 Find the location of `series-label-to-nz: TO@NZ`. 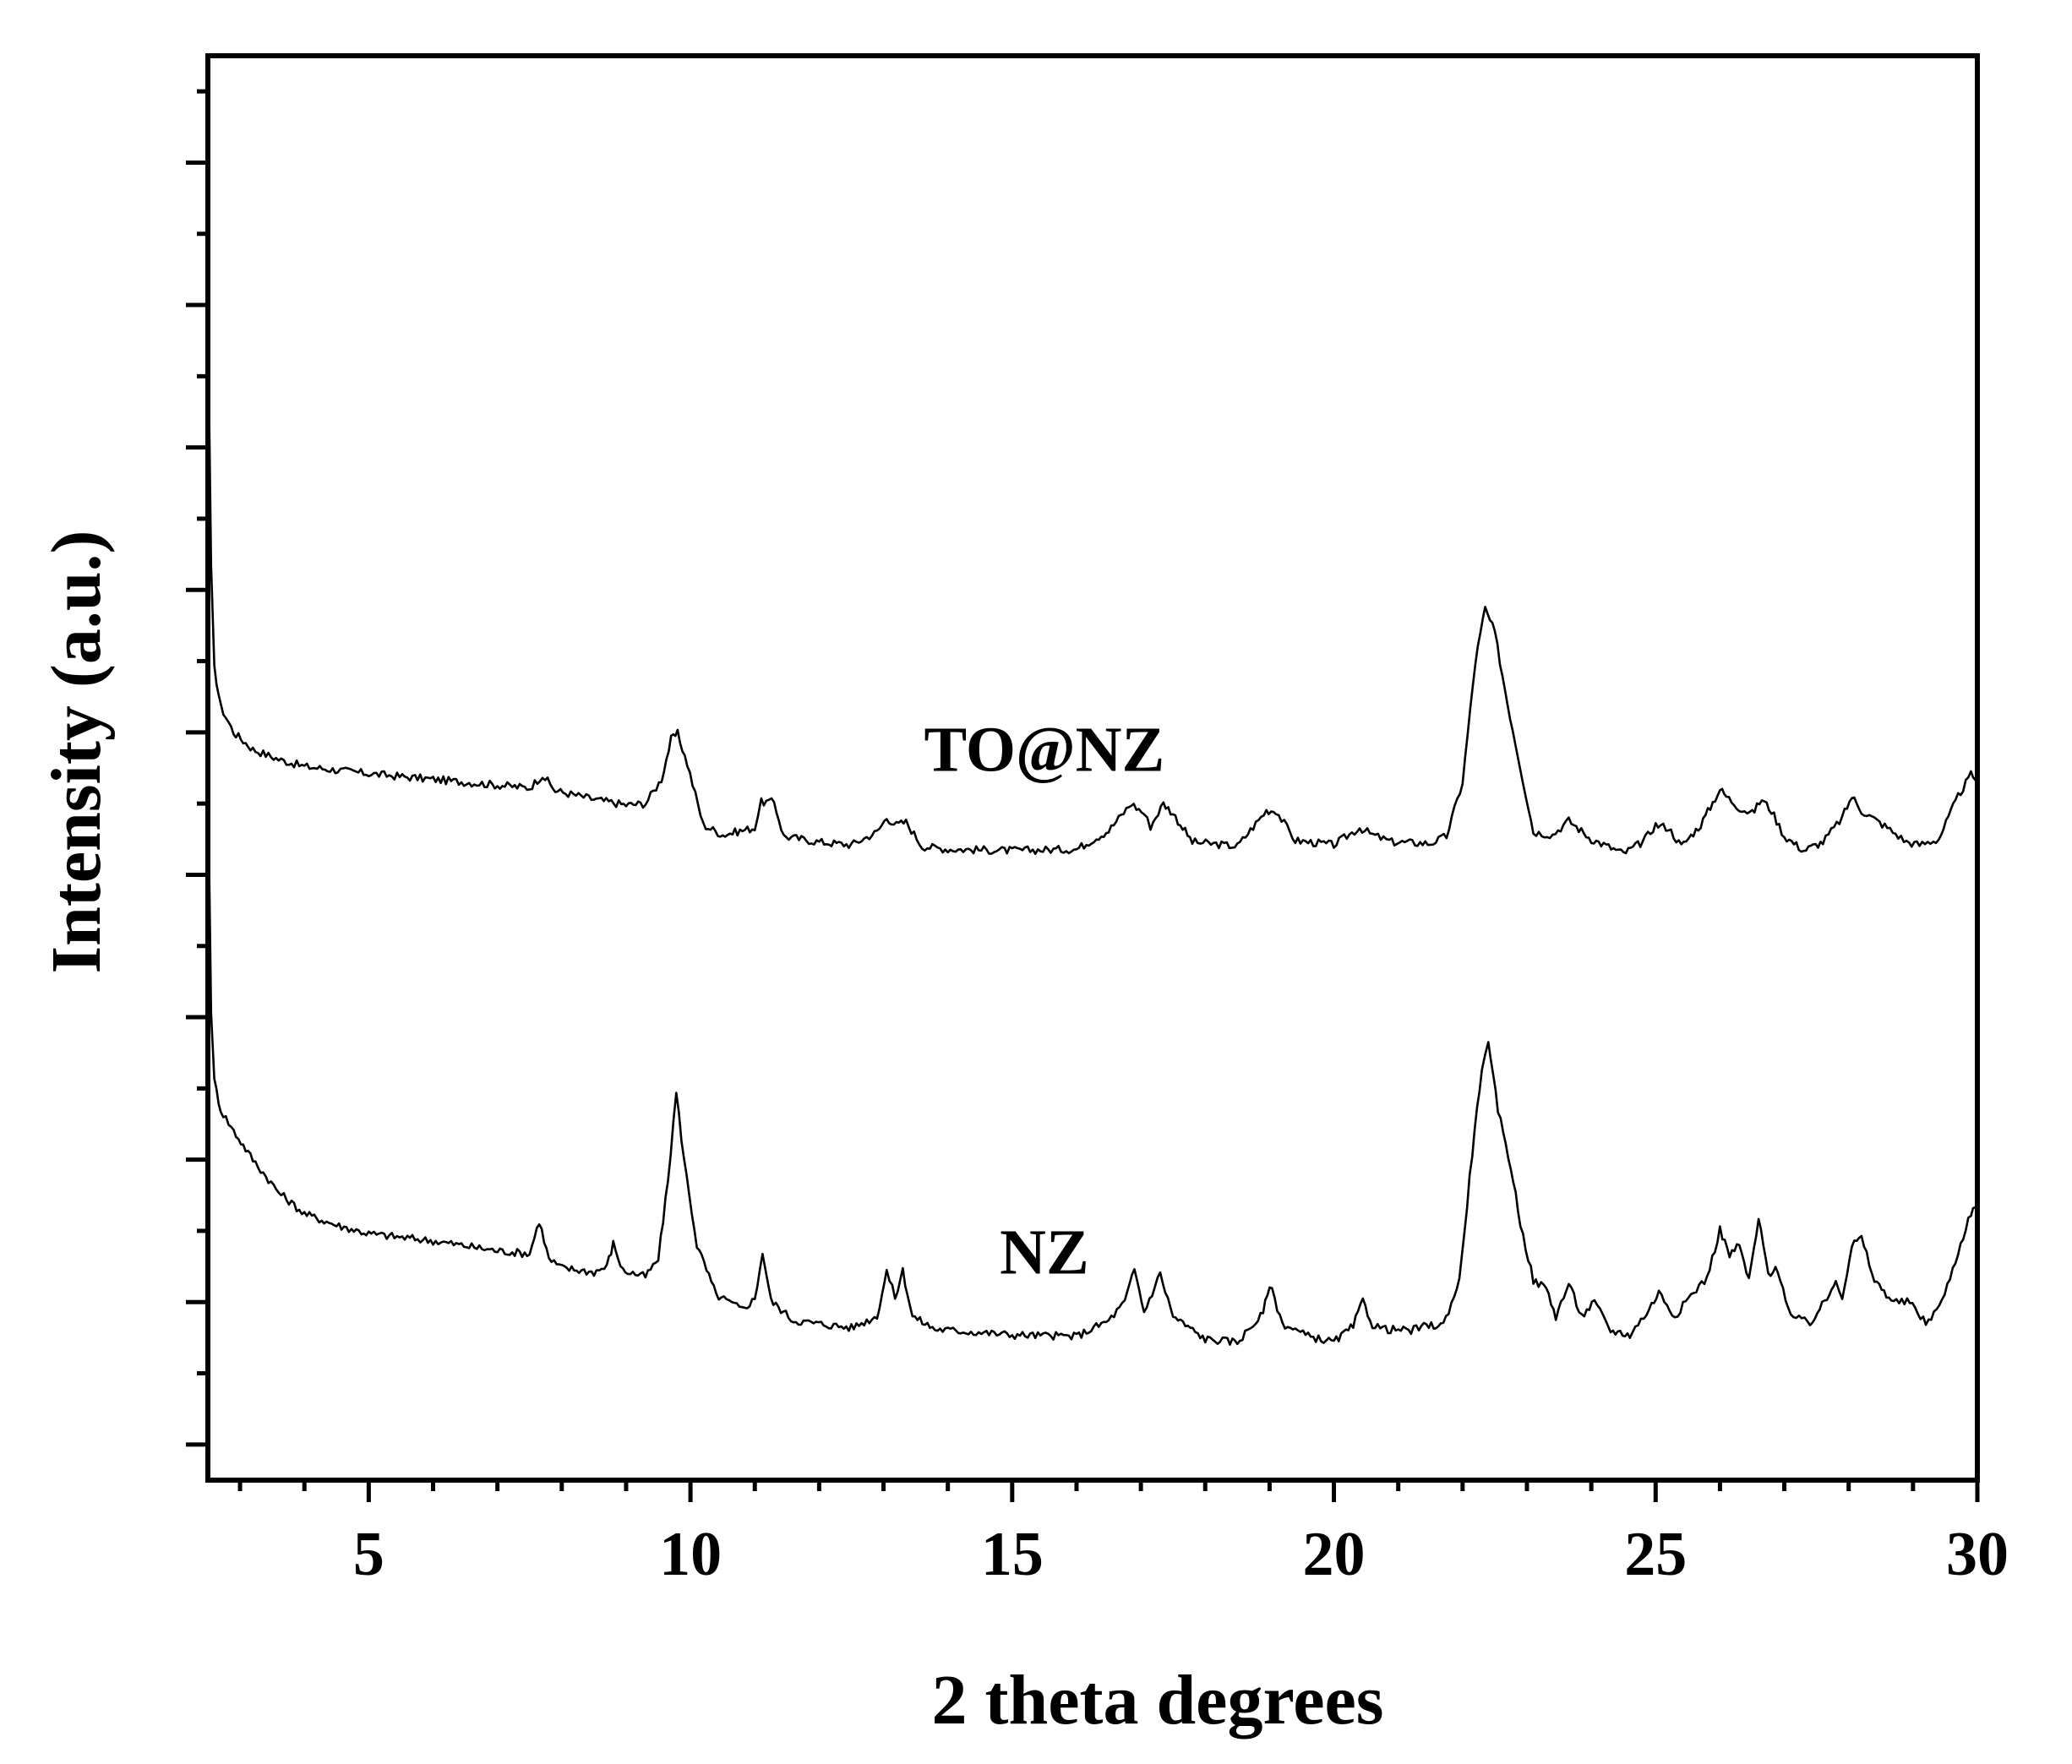

series-label-to-nz: TO@NZ is located at coordinates (1044, 749).